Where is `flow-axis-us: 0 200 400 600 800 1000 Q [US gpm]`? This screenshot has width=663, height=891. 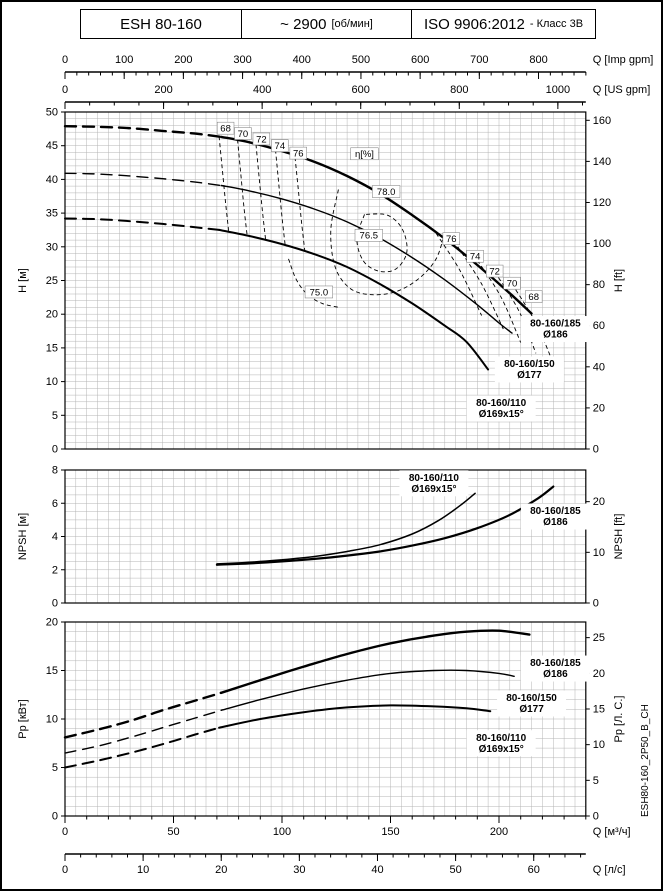 flow-axis-us: 0 200 400 600 800 1000 Q [US gpm] is located at coordinates (356, 96).